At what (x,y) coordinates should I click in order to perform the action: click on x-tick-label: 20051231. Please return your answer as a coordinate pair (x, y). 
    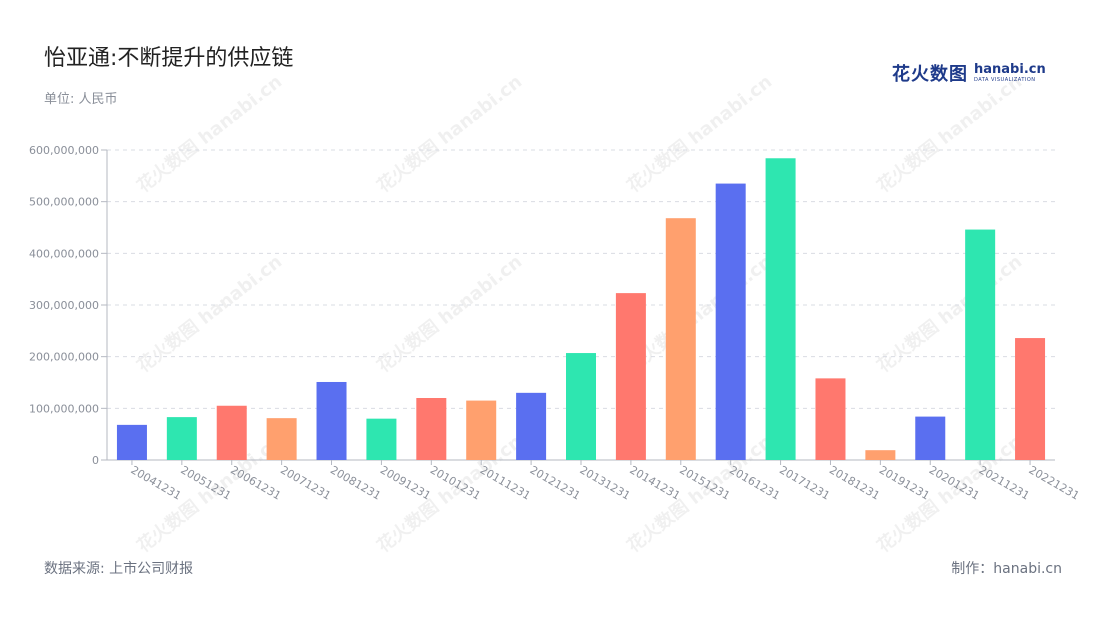
    Looking at the image, I should click on (205, 482).